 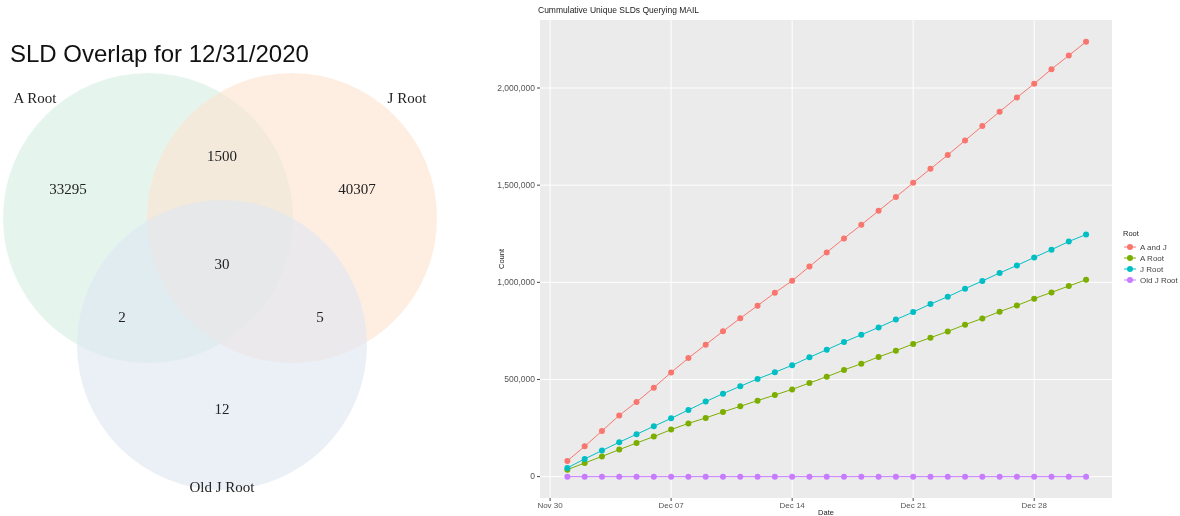 What do you see at coordinates (516, 282) in the screenshot?
I see `y-tick-label: 1,000,000` at bounding box center [516, 282].